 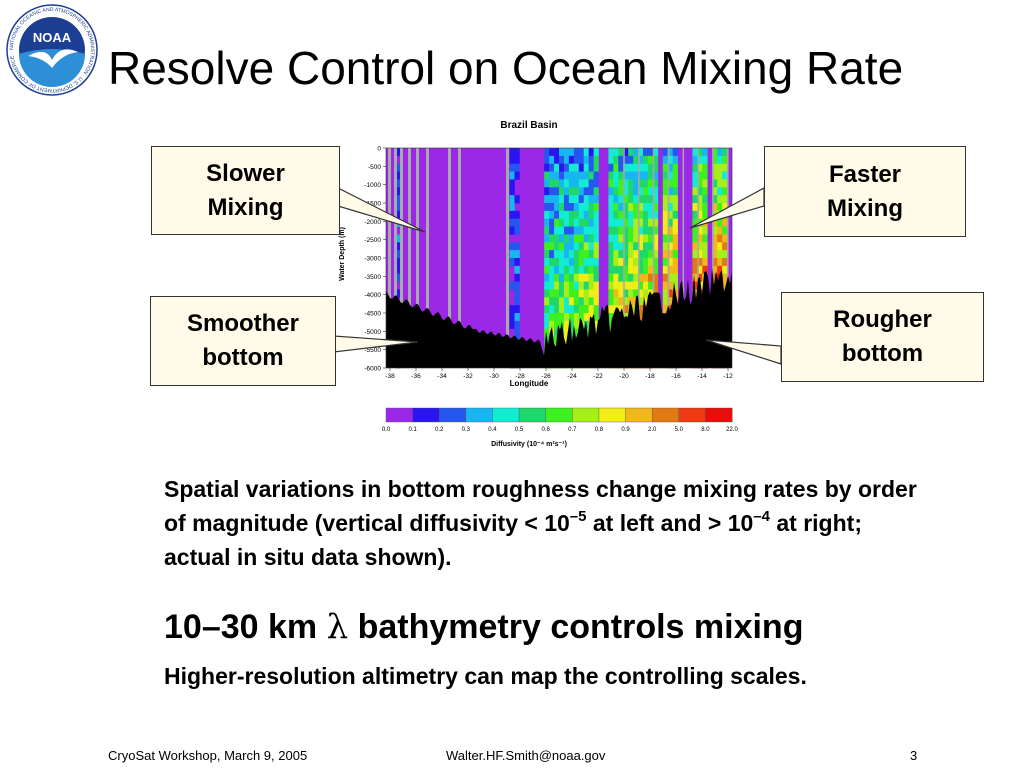 What do you see at coordinates (559, 415) in the screenshot?
I see `colorbar` at bounding box center [559, 415].